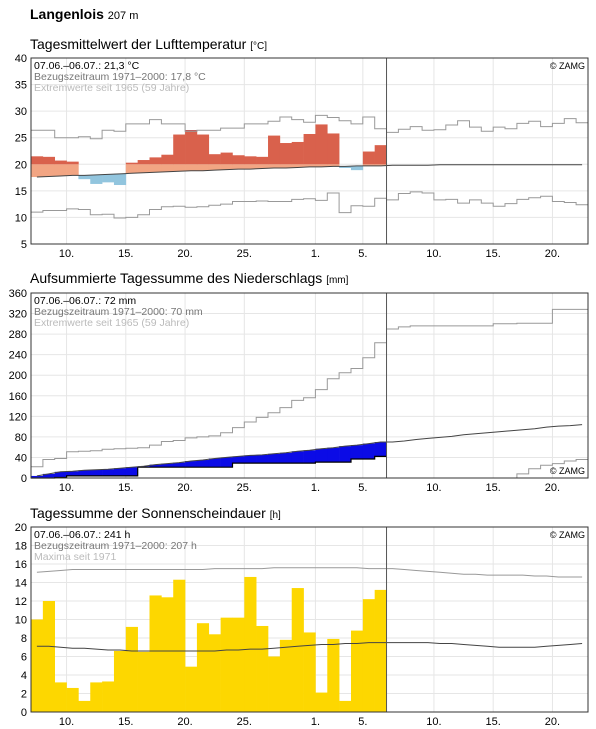  Describe the element at coordinates (244, 488) in the screenshot. I see `prec-xtick-label: 25.` at that location.